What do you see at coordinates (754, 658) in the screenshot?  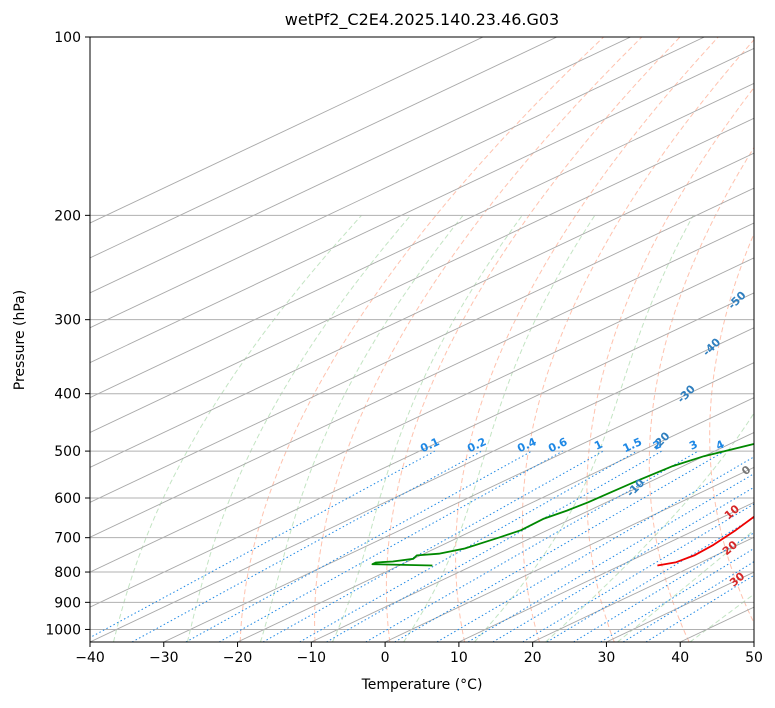 I see `x-tick-label: 50` at bounding box center [754, 658].